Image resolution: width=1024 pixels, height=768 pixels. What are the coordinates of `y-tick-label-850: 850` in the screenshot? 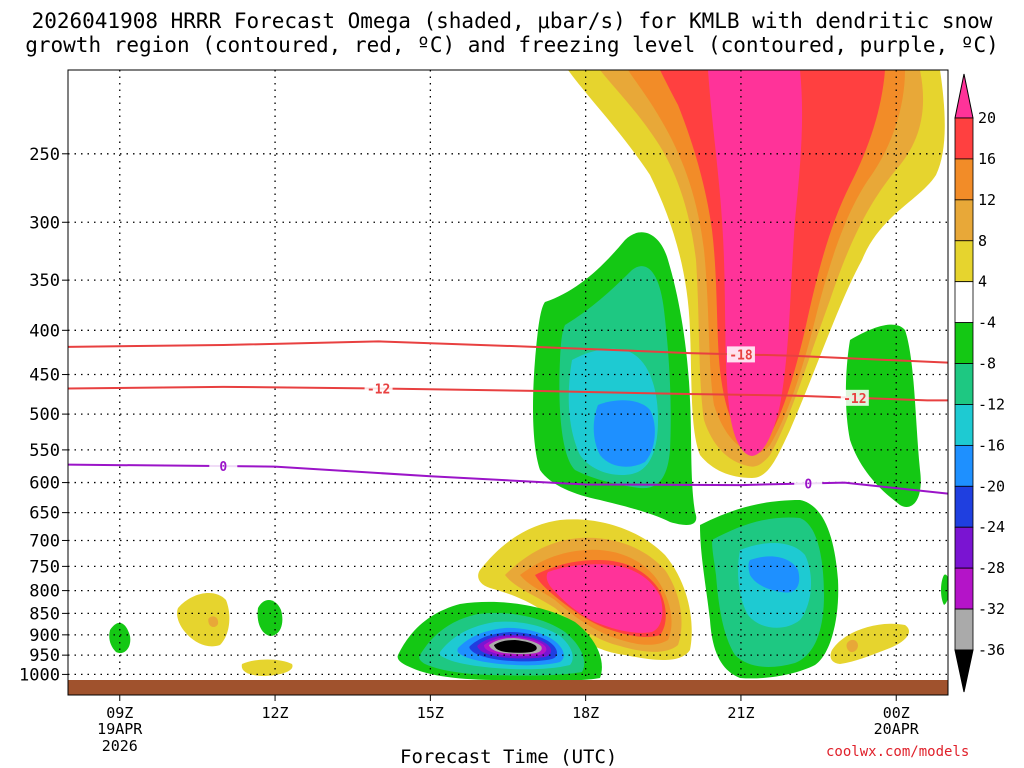 It's located at (44, 614).